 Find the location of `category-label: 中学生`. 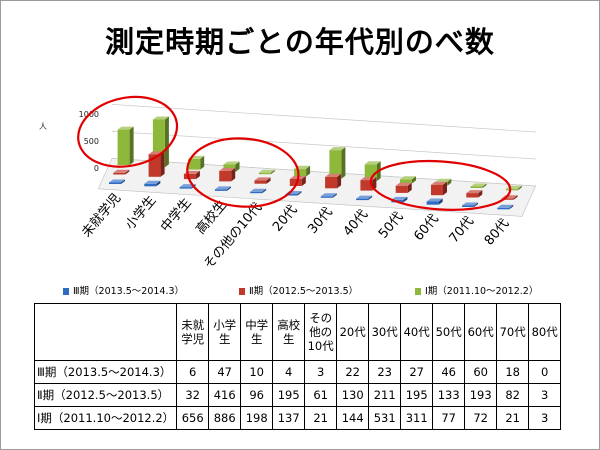

category-label: 中学生 is located at coordinates (175, 215).